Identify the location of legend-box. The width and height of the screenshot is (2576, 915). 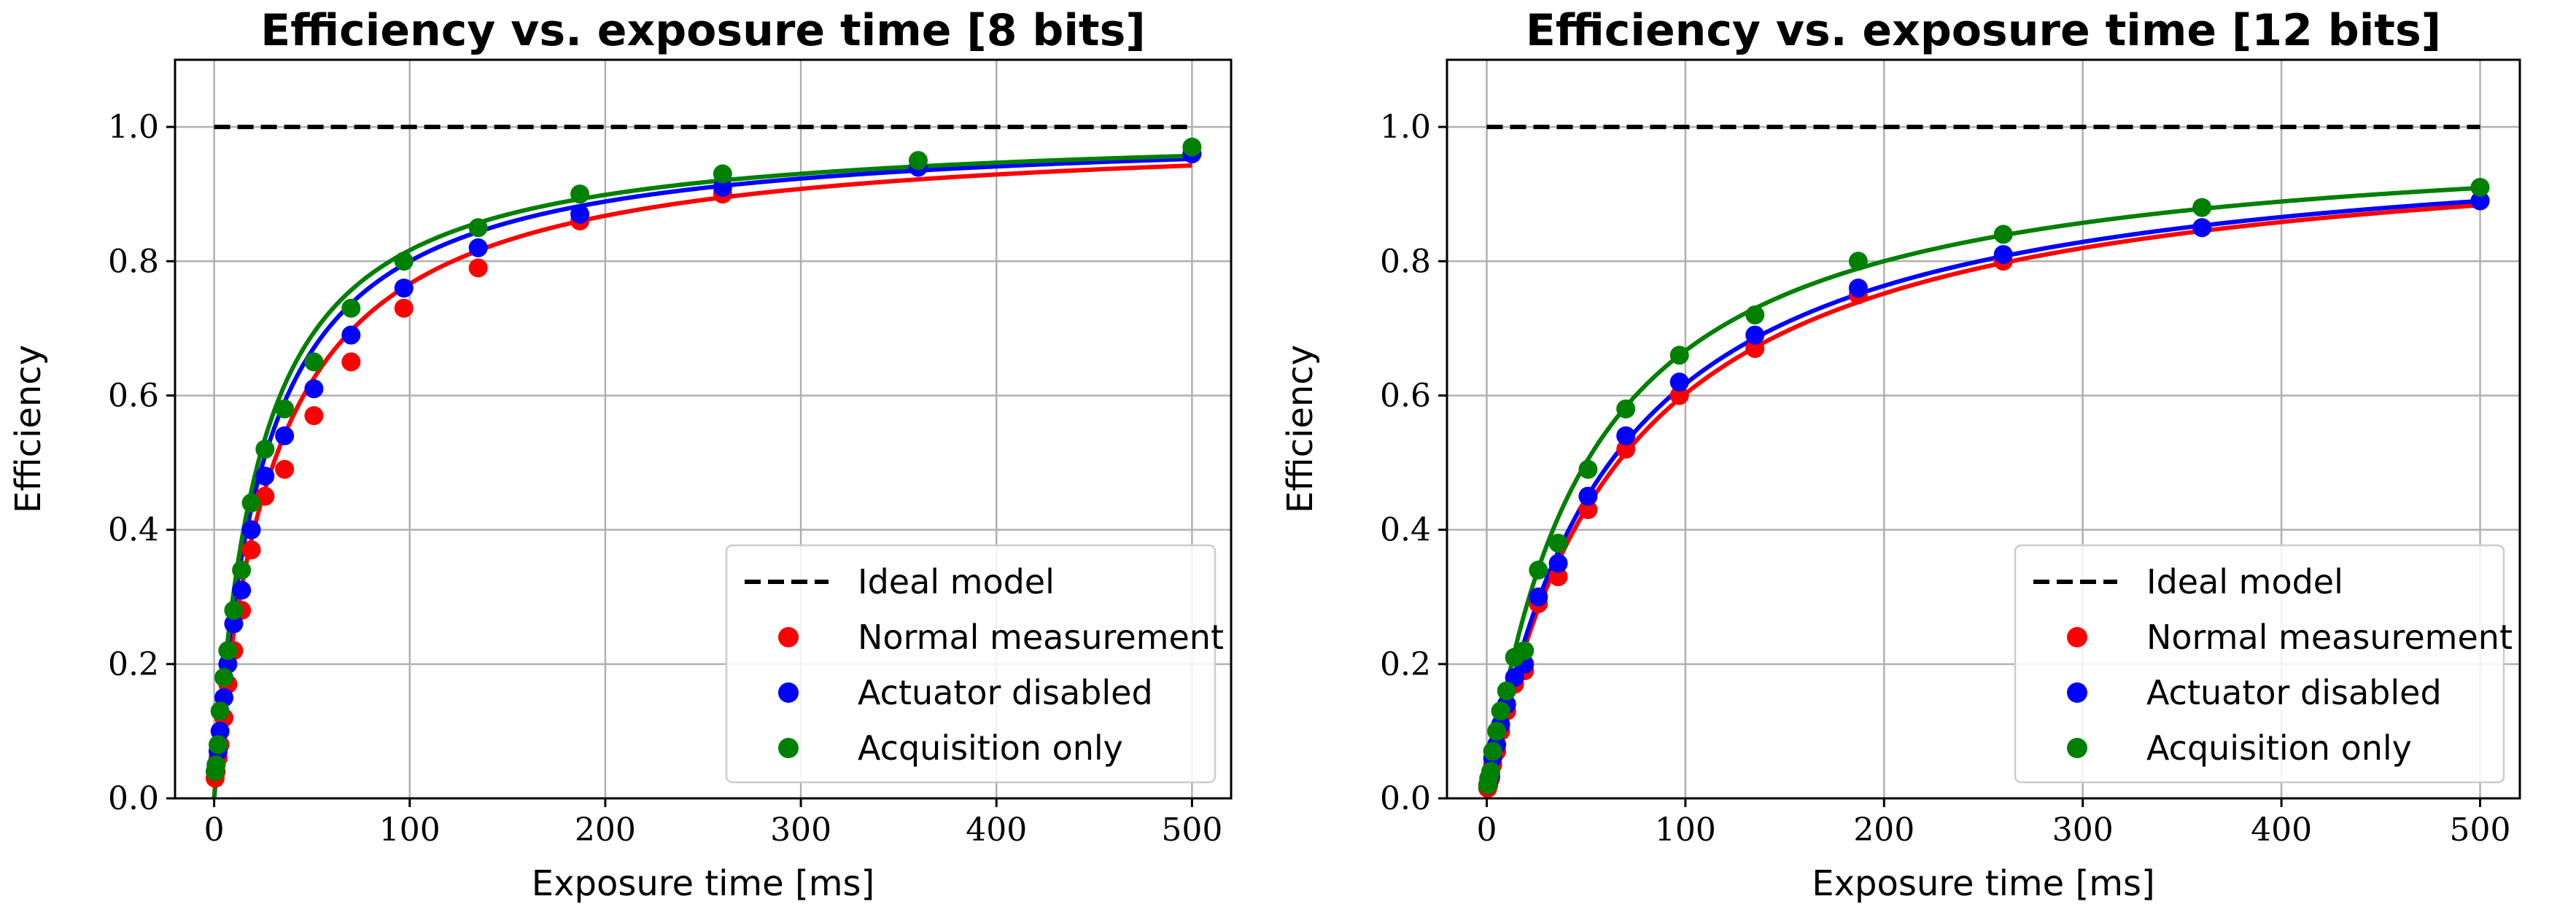
(971, 664).